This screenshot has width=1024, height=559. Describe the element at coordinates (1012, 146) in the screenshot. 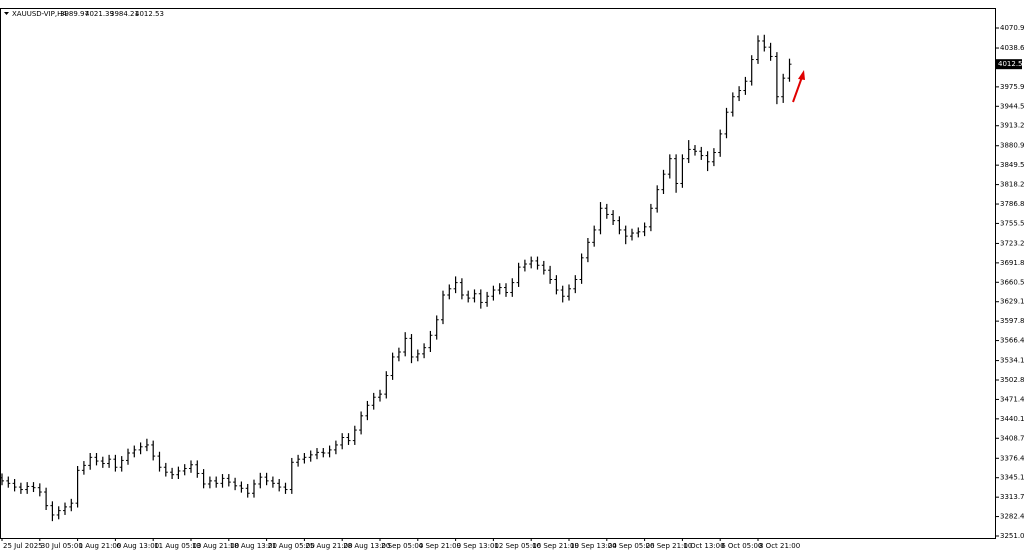

I see `y-tick-label: 3880.90` at that location.